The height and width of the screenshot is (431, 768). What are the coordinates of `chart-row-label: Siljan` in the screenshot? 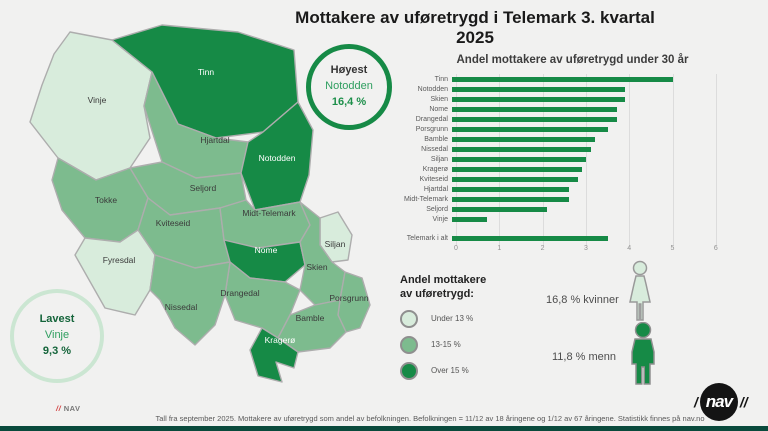 It's located at (439, 159).